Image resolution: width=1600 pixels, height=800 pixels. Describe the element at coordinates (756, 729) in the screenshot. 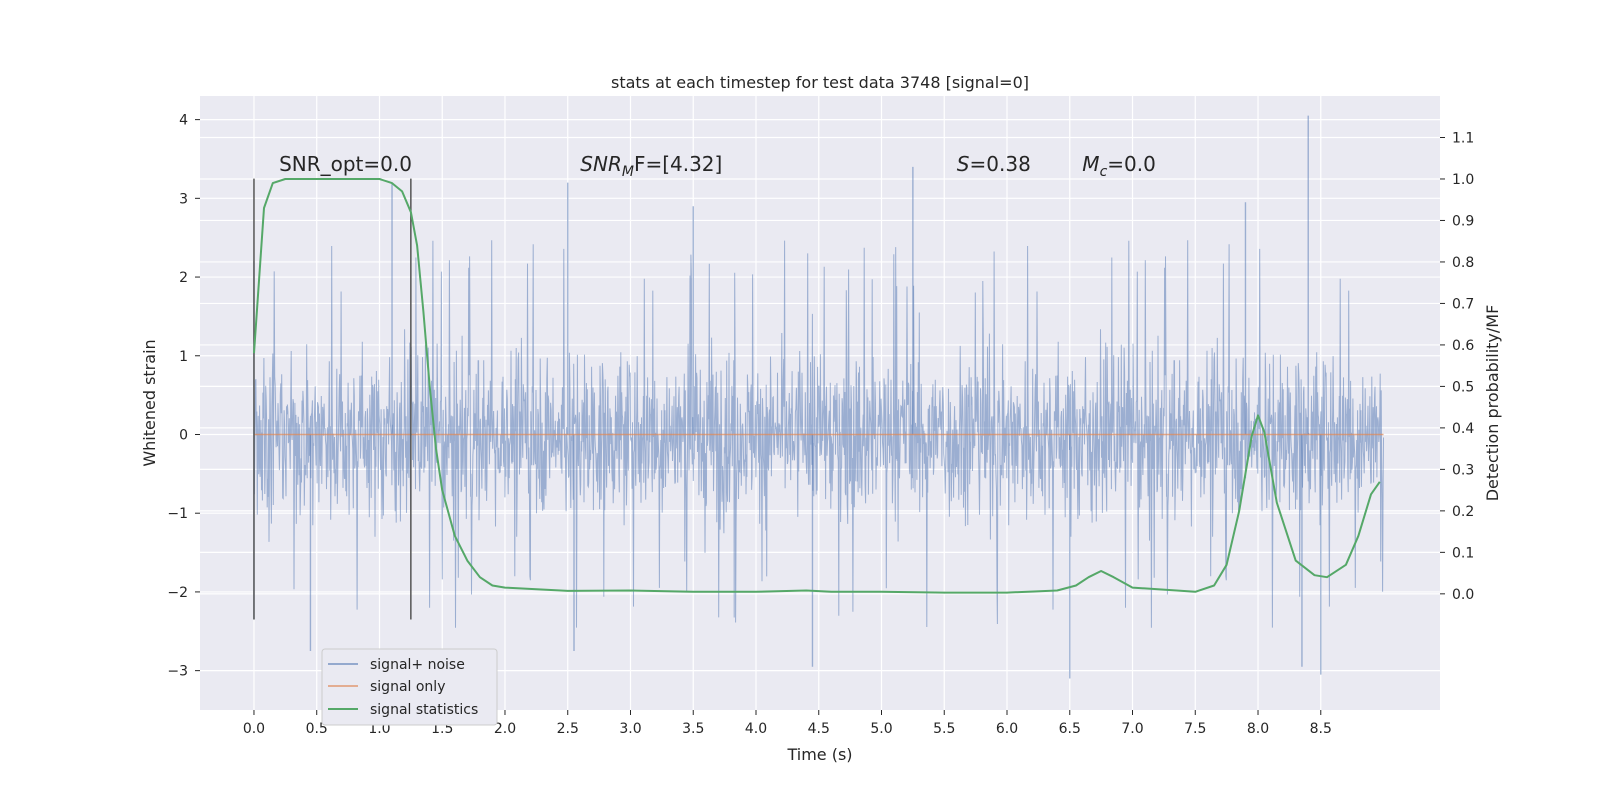

I see `x-tick-label: 4.0` at that location.